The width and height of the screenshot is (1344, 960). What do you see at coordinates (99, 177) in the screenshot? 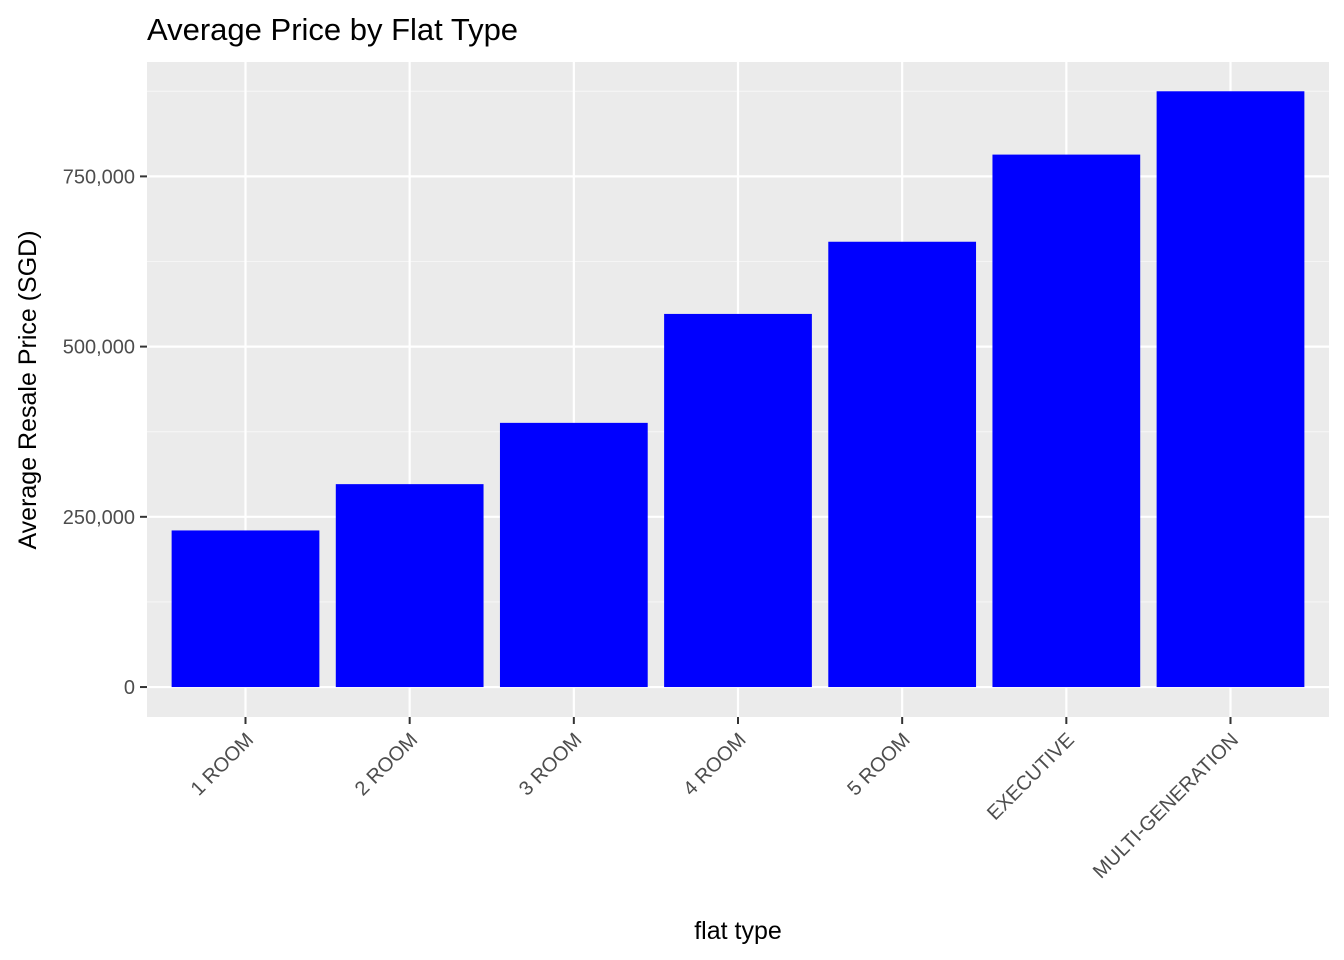
I see `y-tick-label: 750,000` at bounding box center [99, 177].